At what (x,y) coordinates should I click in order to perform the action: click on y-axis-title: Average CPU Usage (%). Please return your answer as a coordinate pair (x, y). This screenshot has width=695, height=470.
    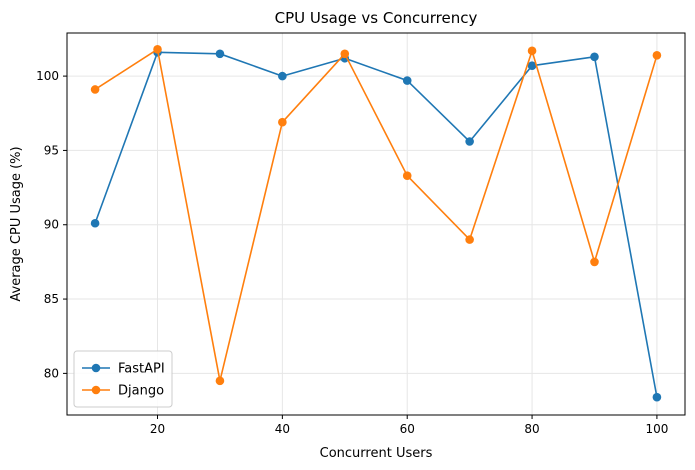
    Looking at the image, I should click on (16, 223).